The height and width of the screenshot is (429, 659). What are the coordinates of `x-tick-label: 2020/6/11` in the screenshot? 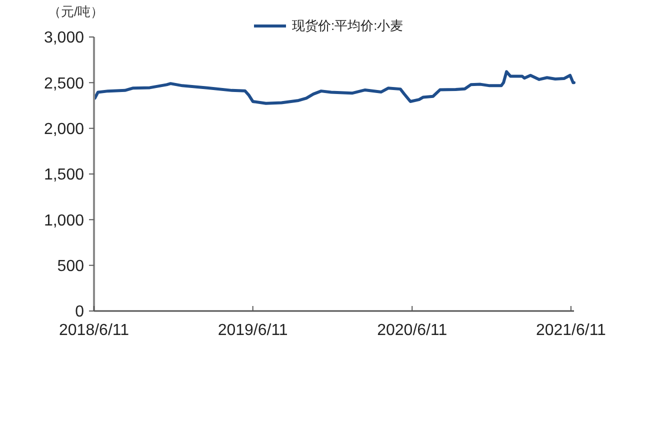 It's located at (412, 330).